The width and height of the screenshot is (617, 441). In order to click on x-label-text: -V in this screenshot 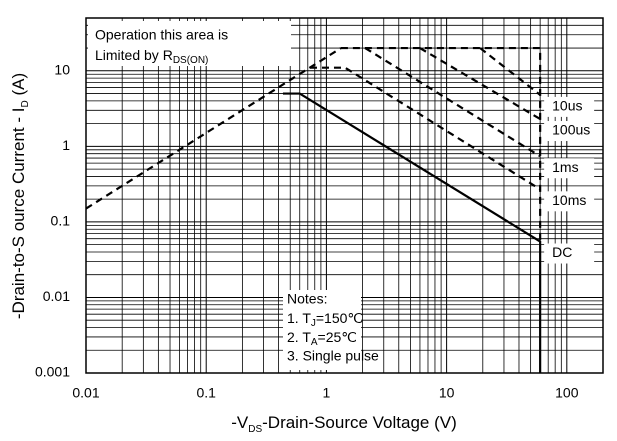, I will do `click(240, 422)`.